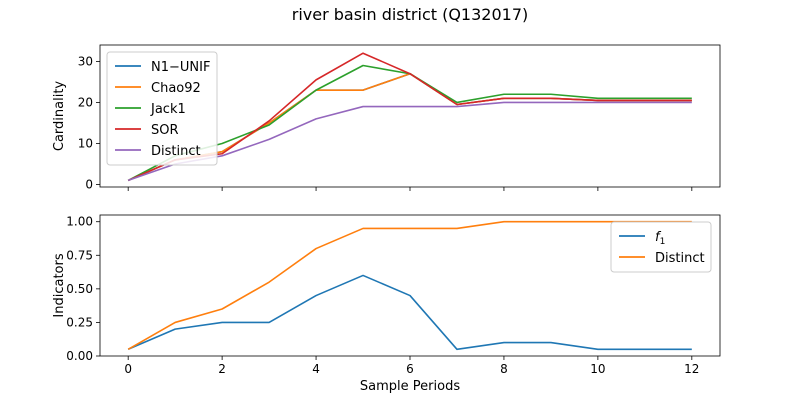 This screenshot has width=800, height=400. What do you see at coordinates (660, 238) in the screenshot?
I see `indicators-legend-label-0: f1` at bounding box center [660, 238].